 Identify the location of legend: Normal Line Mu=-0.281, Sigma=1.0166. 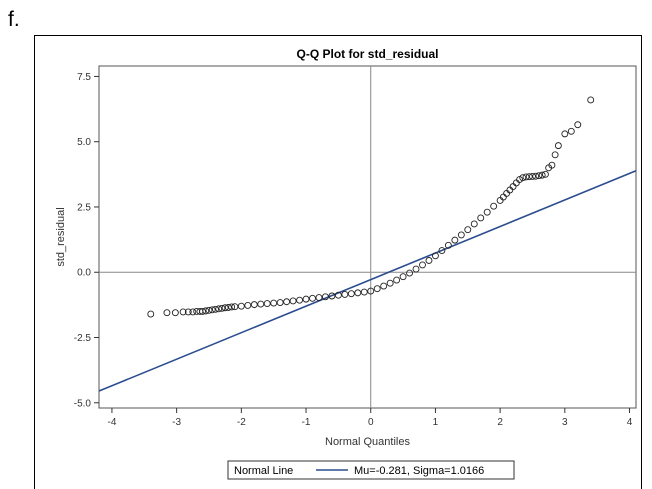
(371, 470).